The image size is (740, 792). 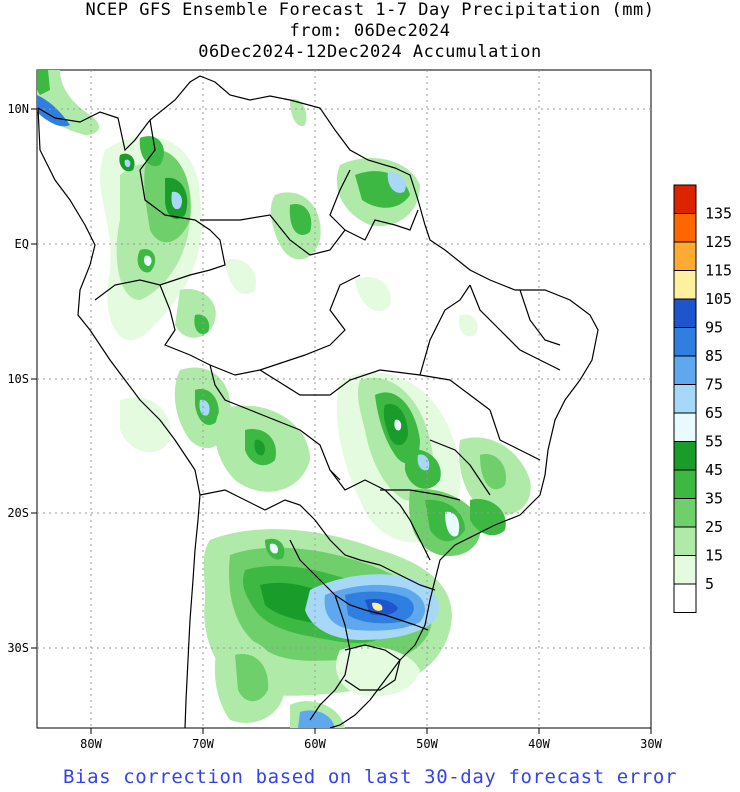 I want to click on lon-label-70w: 70W, so click(x=203, y=744).